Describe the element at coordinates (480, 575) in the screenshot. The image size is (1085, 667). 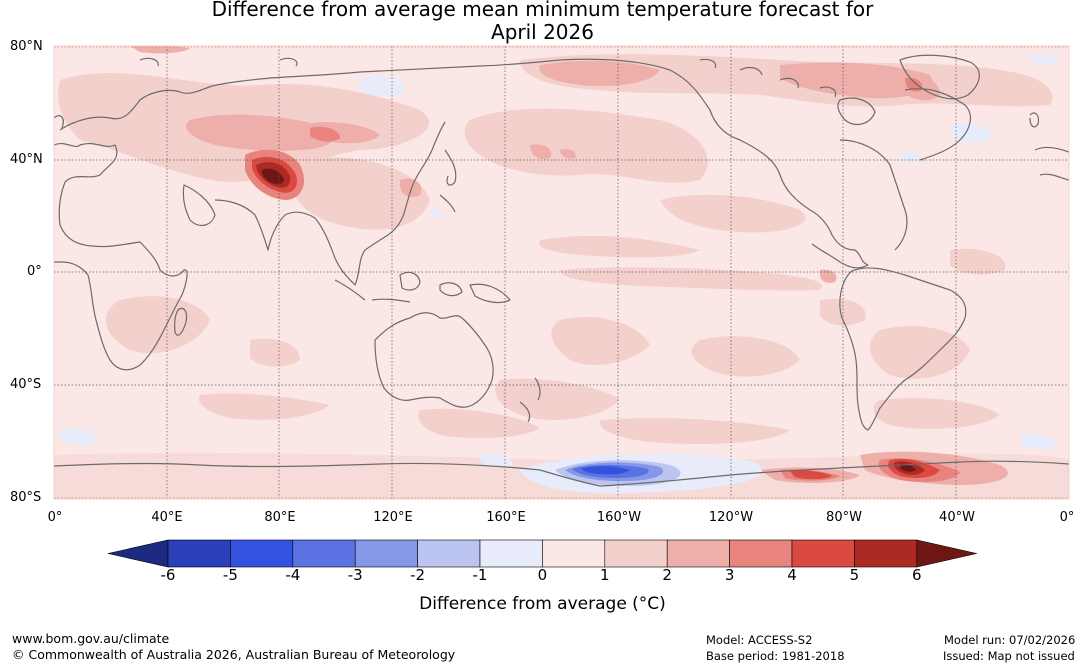
I see `colorbar-tick-label: -1` at that location.